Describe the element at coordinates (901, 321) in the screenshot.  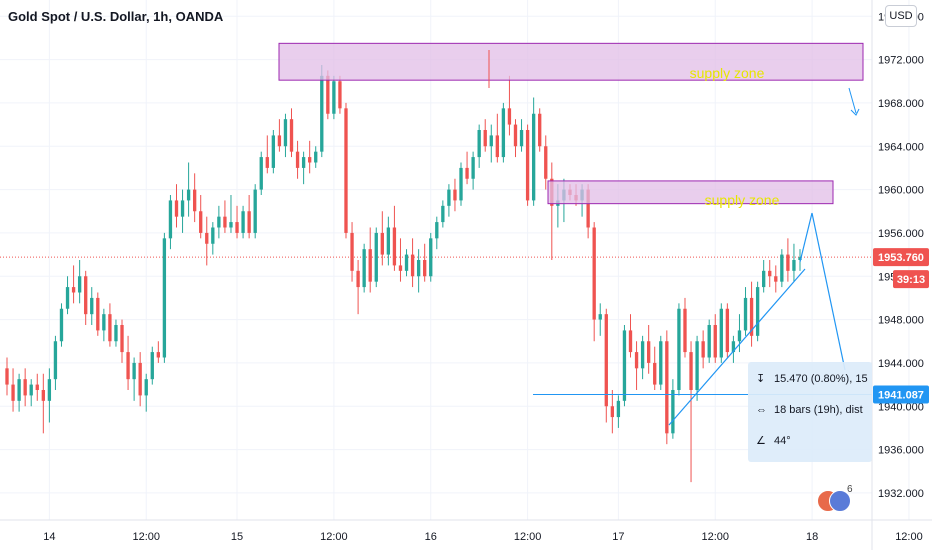
I see `price-tick-label: 1948.000` at that location.